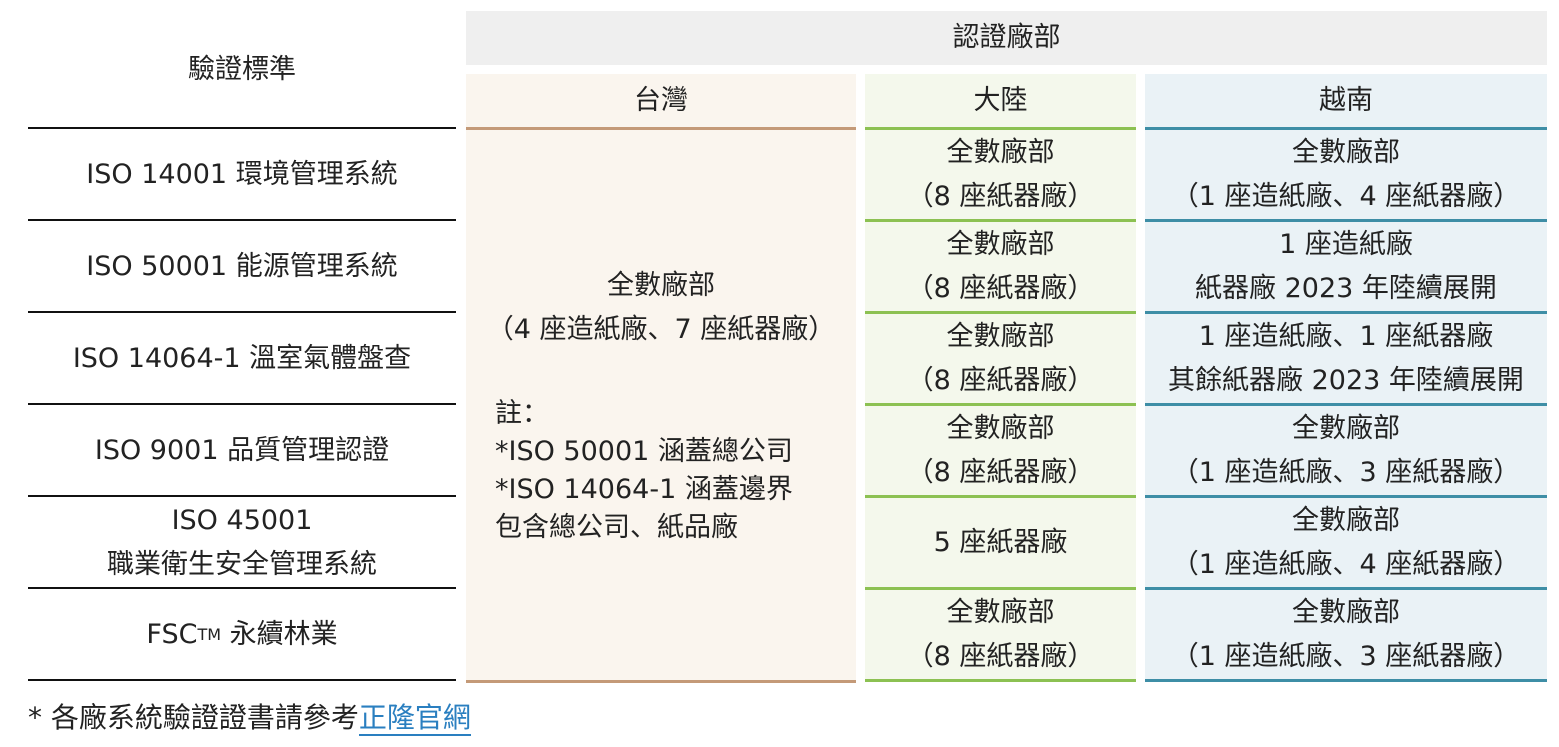  Describe the element at coordinates (644, 451) in the screenshot. I see `note-line: *ISO 50001 涵蓋總公司` at that location.